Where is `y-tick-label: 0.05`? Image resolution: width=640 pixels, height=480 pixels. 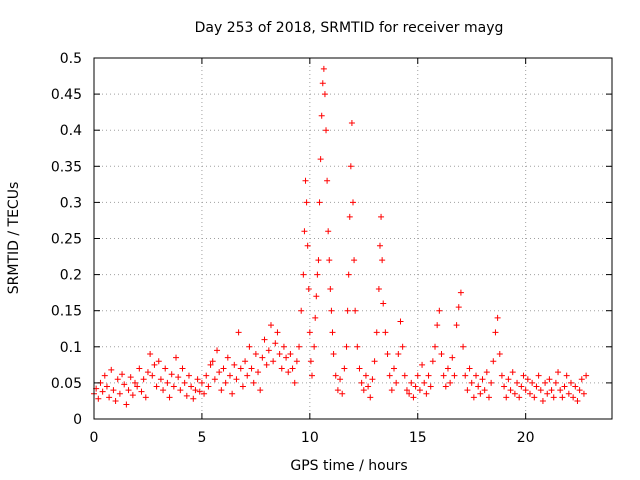 y-tick-label: 0.05 is located at coordinates (66, 384).